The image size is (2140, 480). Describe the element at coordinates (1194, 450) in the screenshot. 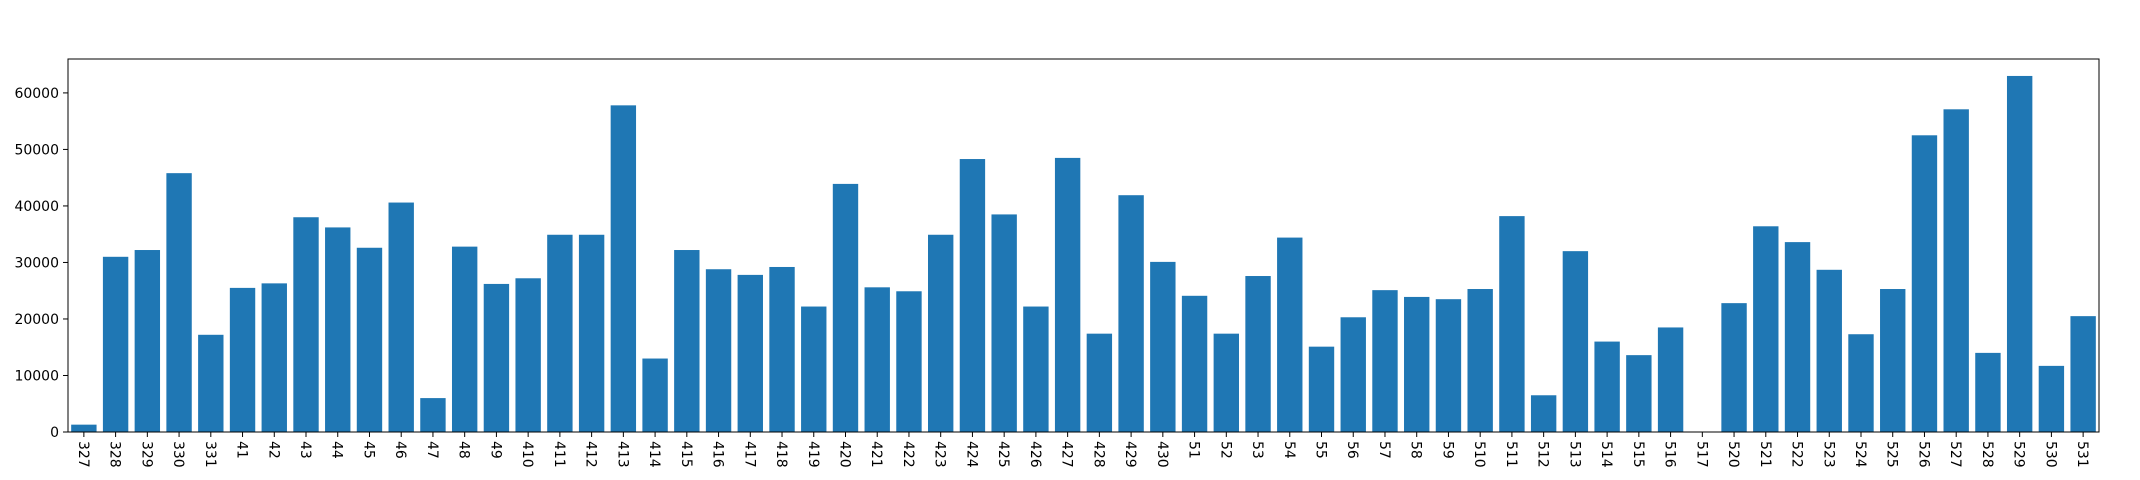

I see `x-tick-label: 51` at that location.